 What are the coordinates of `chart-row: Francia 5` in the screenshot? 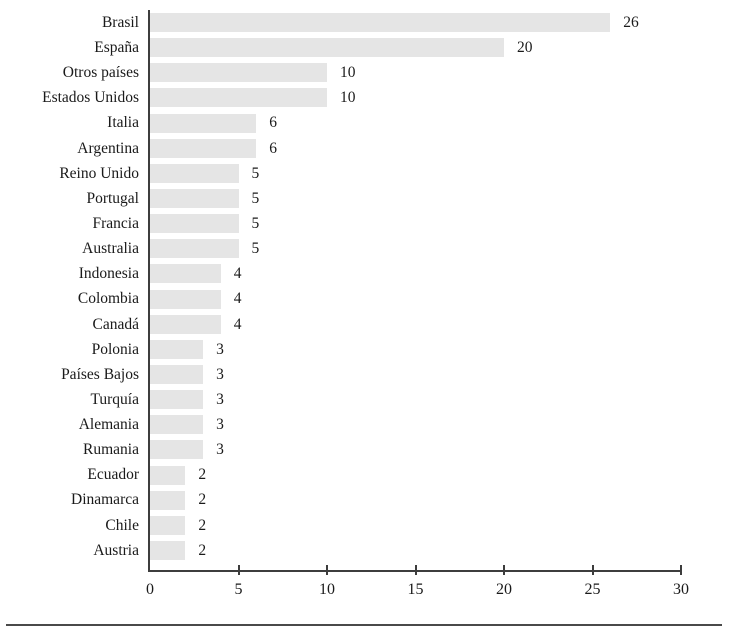 It's located at (364, 223).